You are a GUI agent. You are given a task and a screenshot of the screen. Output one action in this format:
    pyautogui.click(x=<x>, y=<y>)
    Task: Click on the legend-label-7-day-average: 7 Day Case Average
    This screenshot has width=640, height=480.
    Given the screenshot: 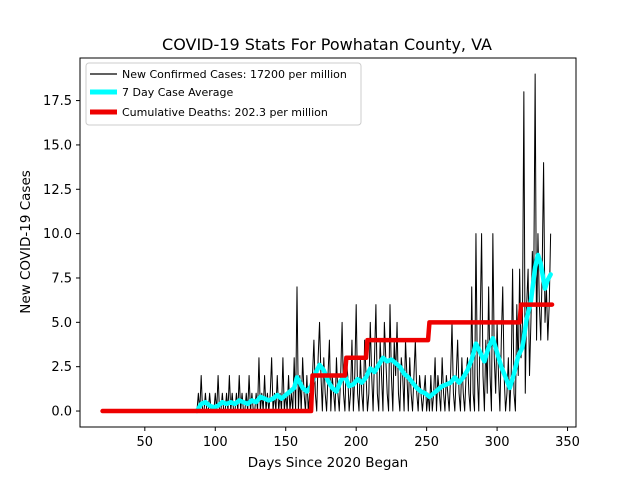 What is the action you would take?
    pyautogui.click(x=178, y=92)
    